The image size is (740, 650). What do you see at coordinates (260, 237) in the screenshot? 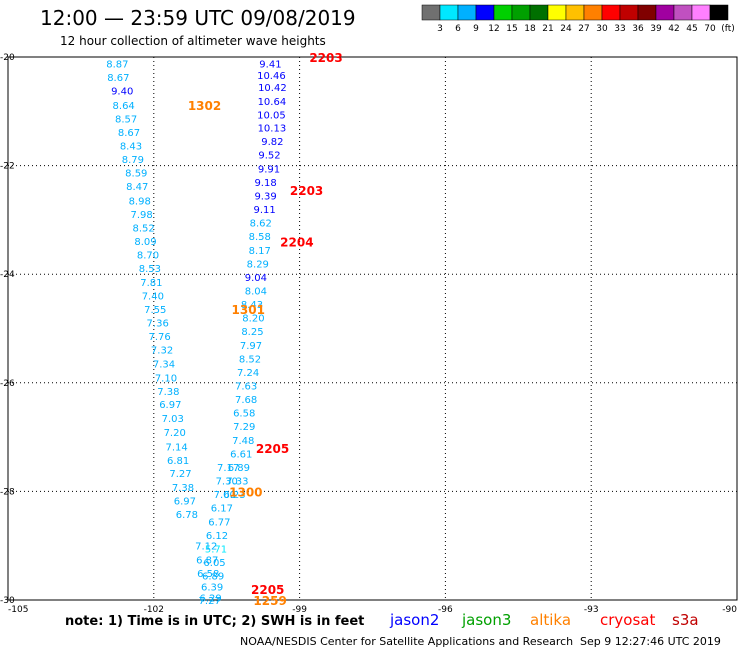
I see `swh-value: 8.58` at bounding box center [260, 237].